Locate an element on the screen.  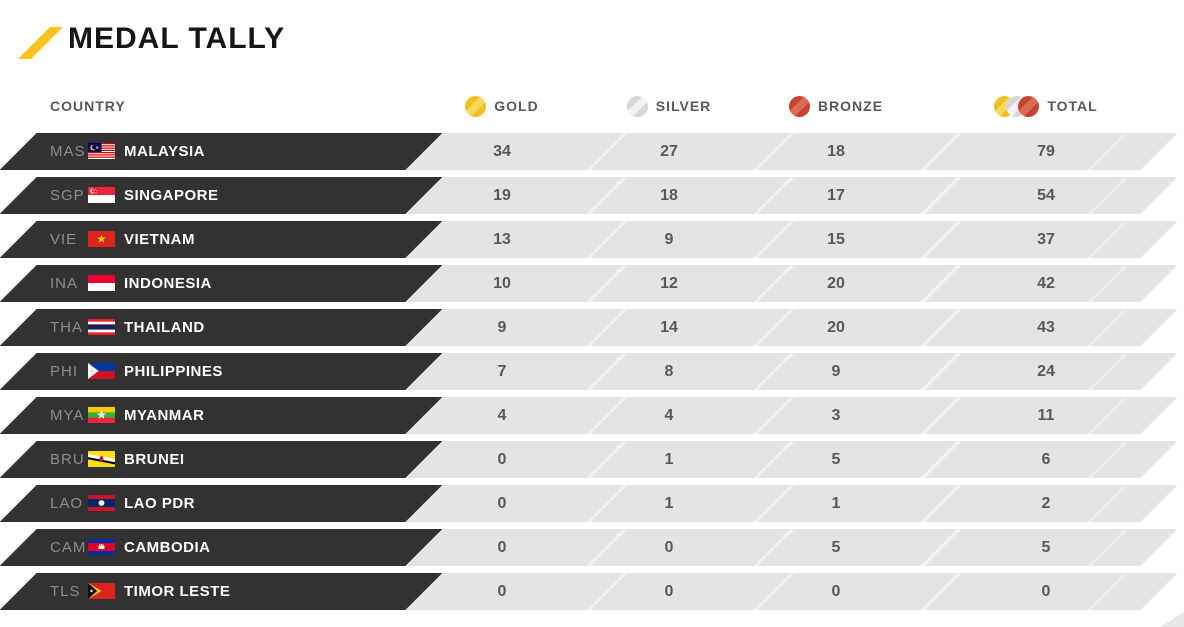
gold-count: 10 is located at coordinates (502, 283).